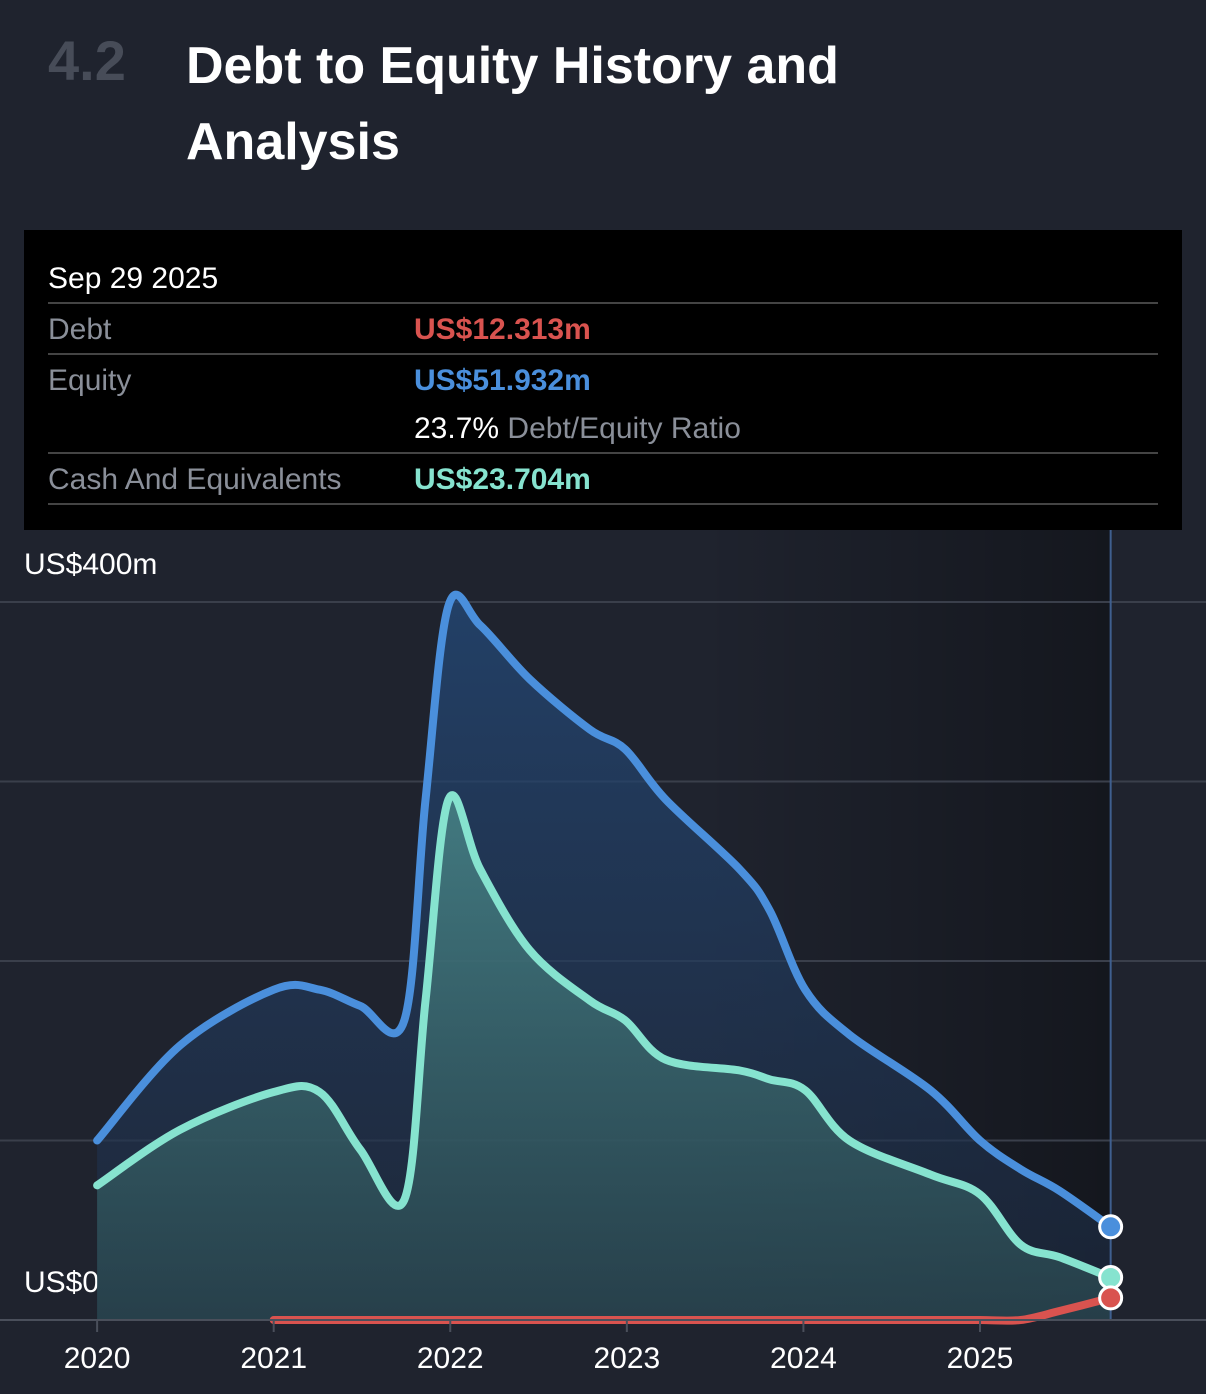 The height and width of the screenshot is (1394, 1206). Describe the element at coordinates (89, 380) in the screenshot. I see `tooltip-label: Equity` at that location.